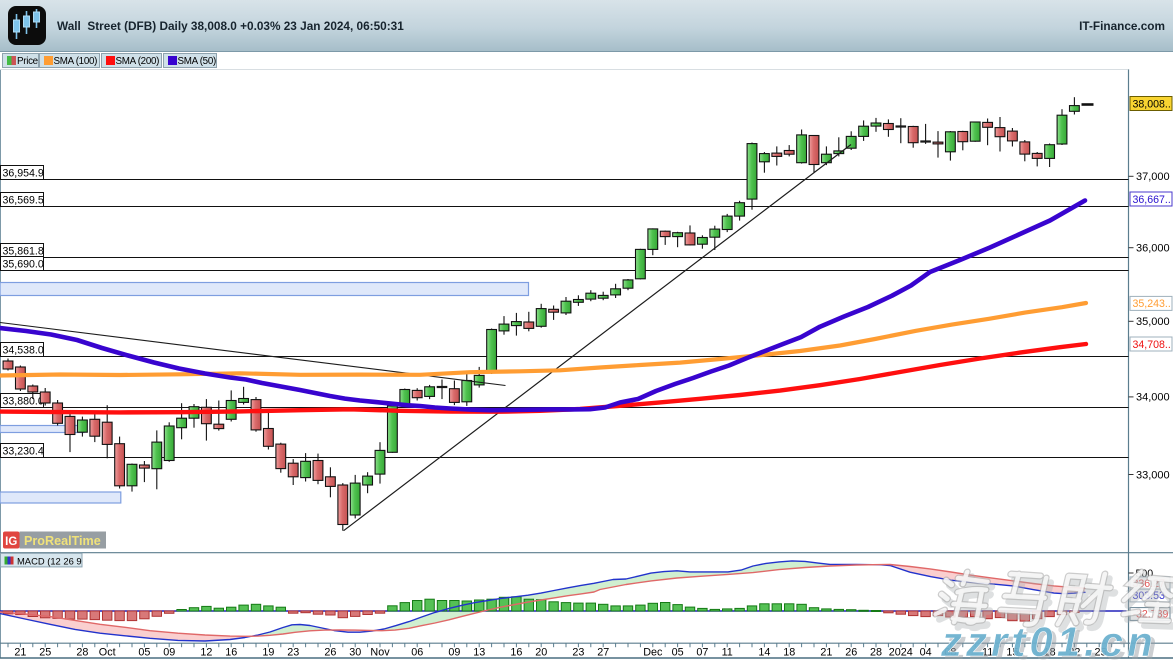 This screenshot has width=1173, height=660. Describe the element at coordinates (23, 264) in the screenshot. I see `svg-text: 35,690.0` at that location.